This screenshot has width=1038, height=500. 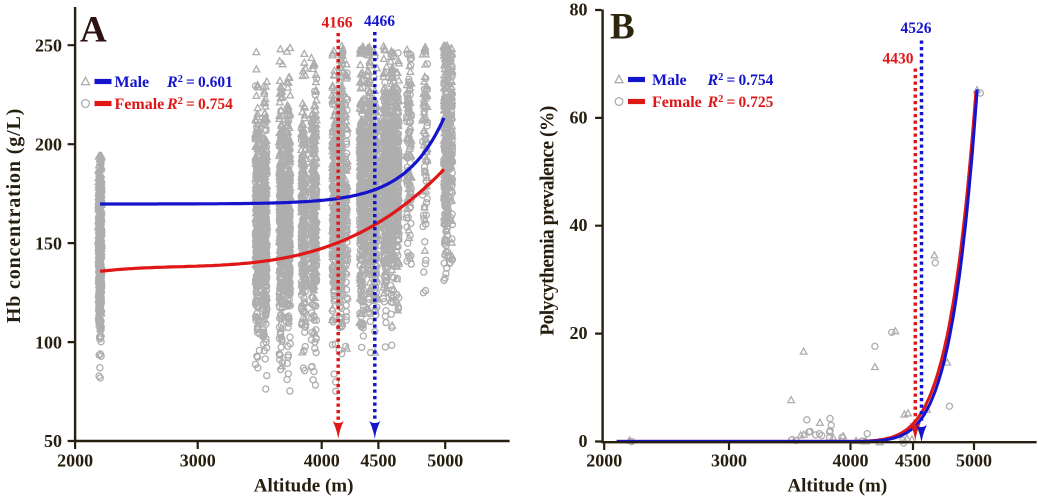 I want to click on svg-text: 4430, so click(x=898, y=59).